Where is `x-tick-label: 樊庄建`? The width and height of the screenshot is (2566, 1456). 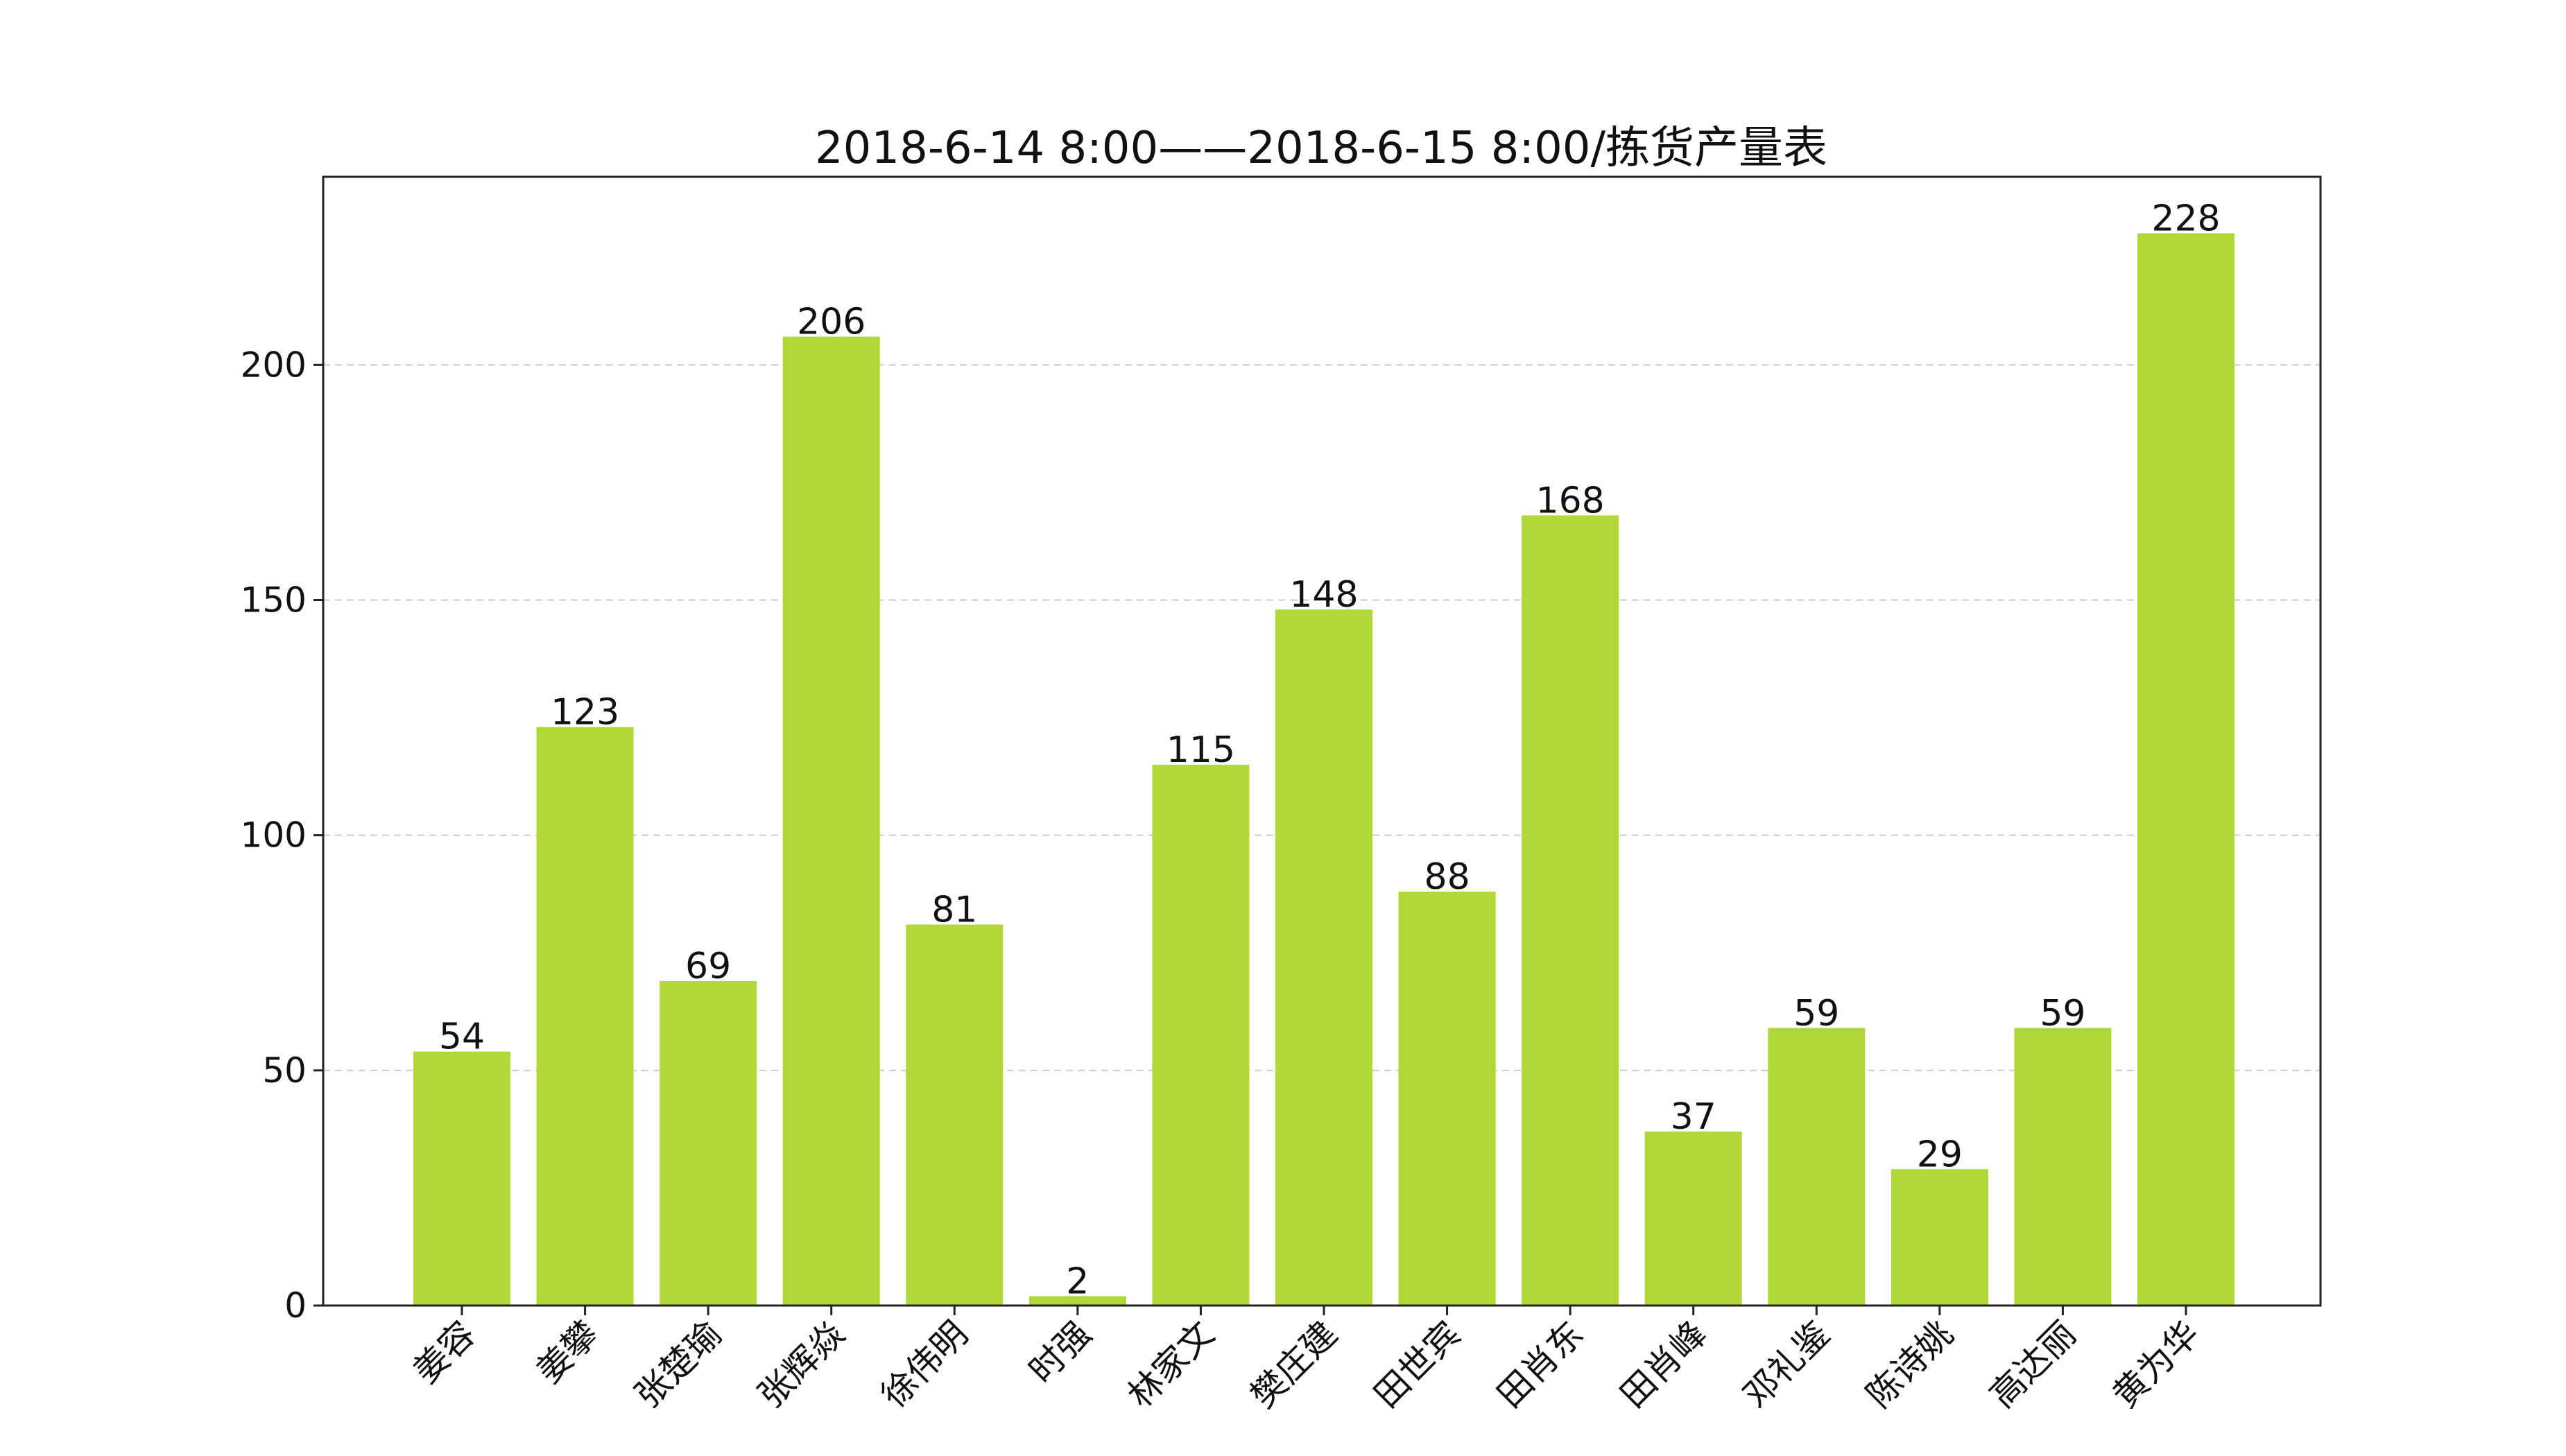
x-tick-label: 樊庄建 is located at coordinates (1294, 1364).